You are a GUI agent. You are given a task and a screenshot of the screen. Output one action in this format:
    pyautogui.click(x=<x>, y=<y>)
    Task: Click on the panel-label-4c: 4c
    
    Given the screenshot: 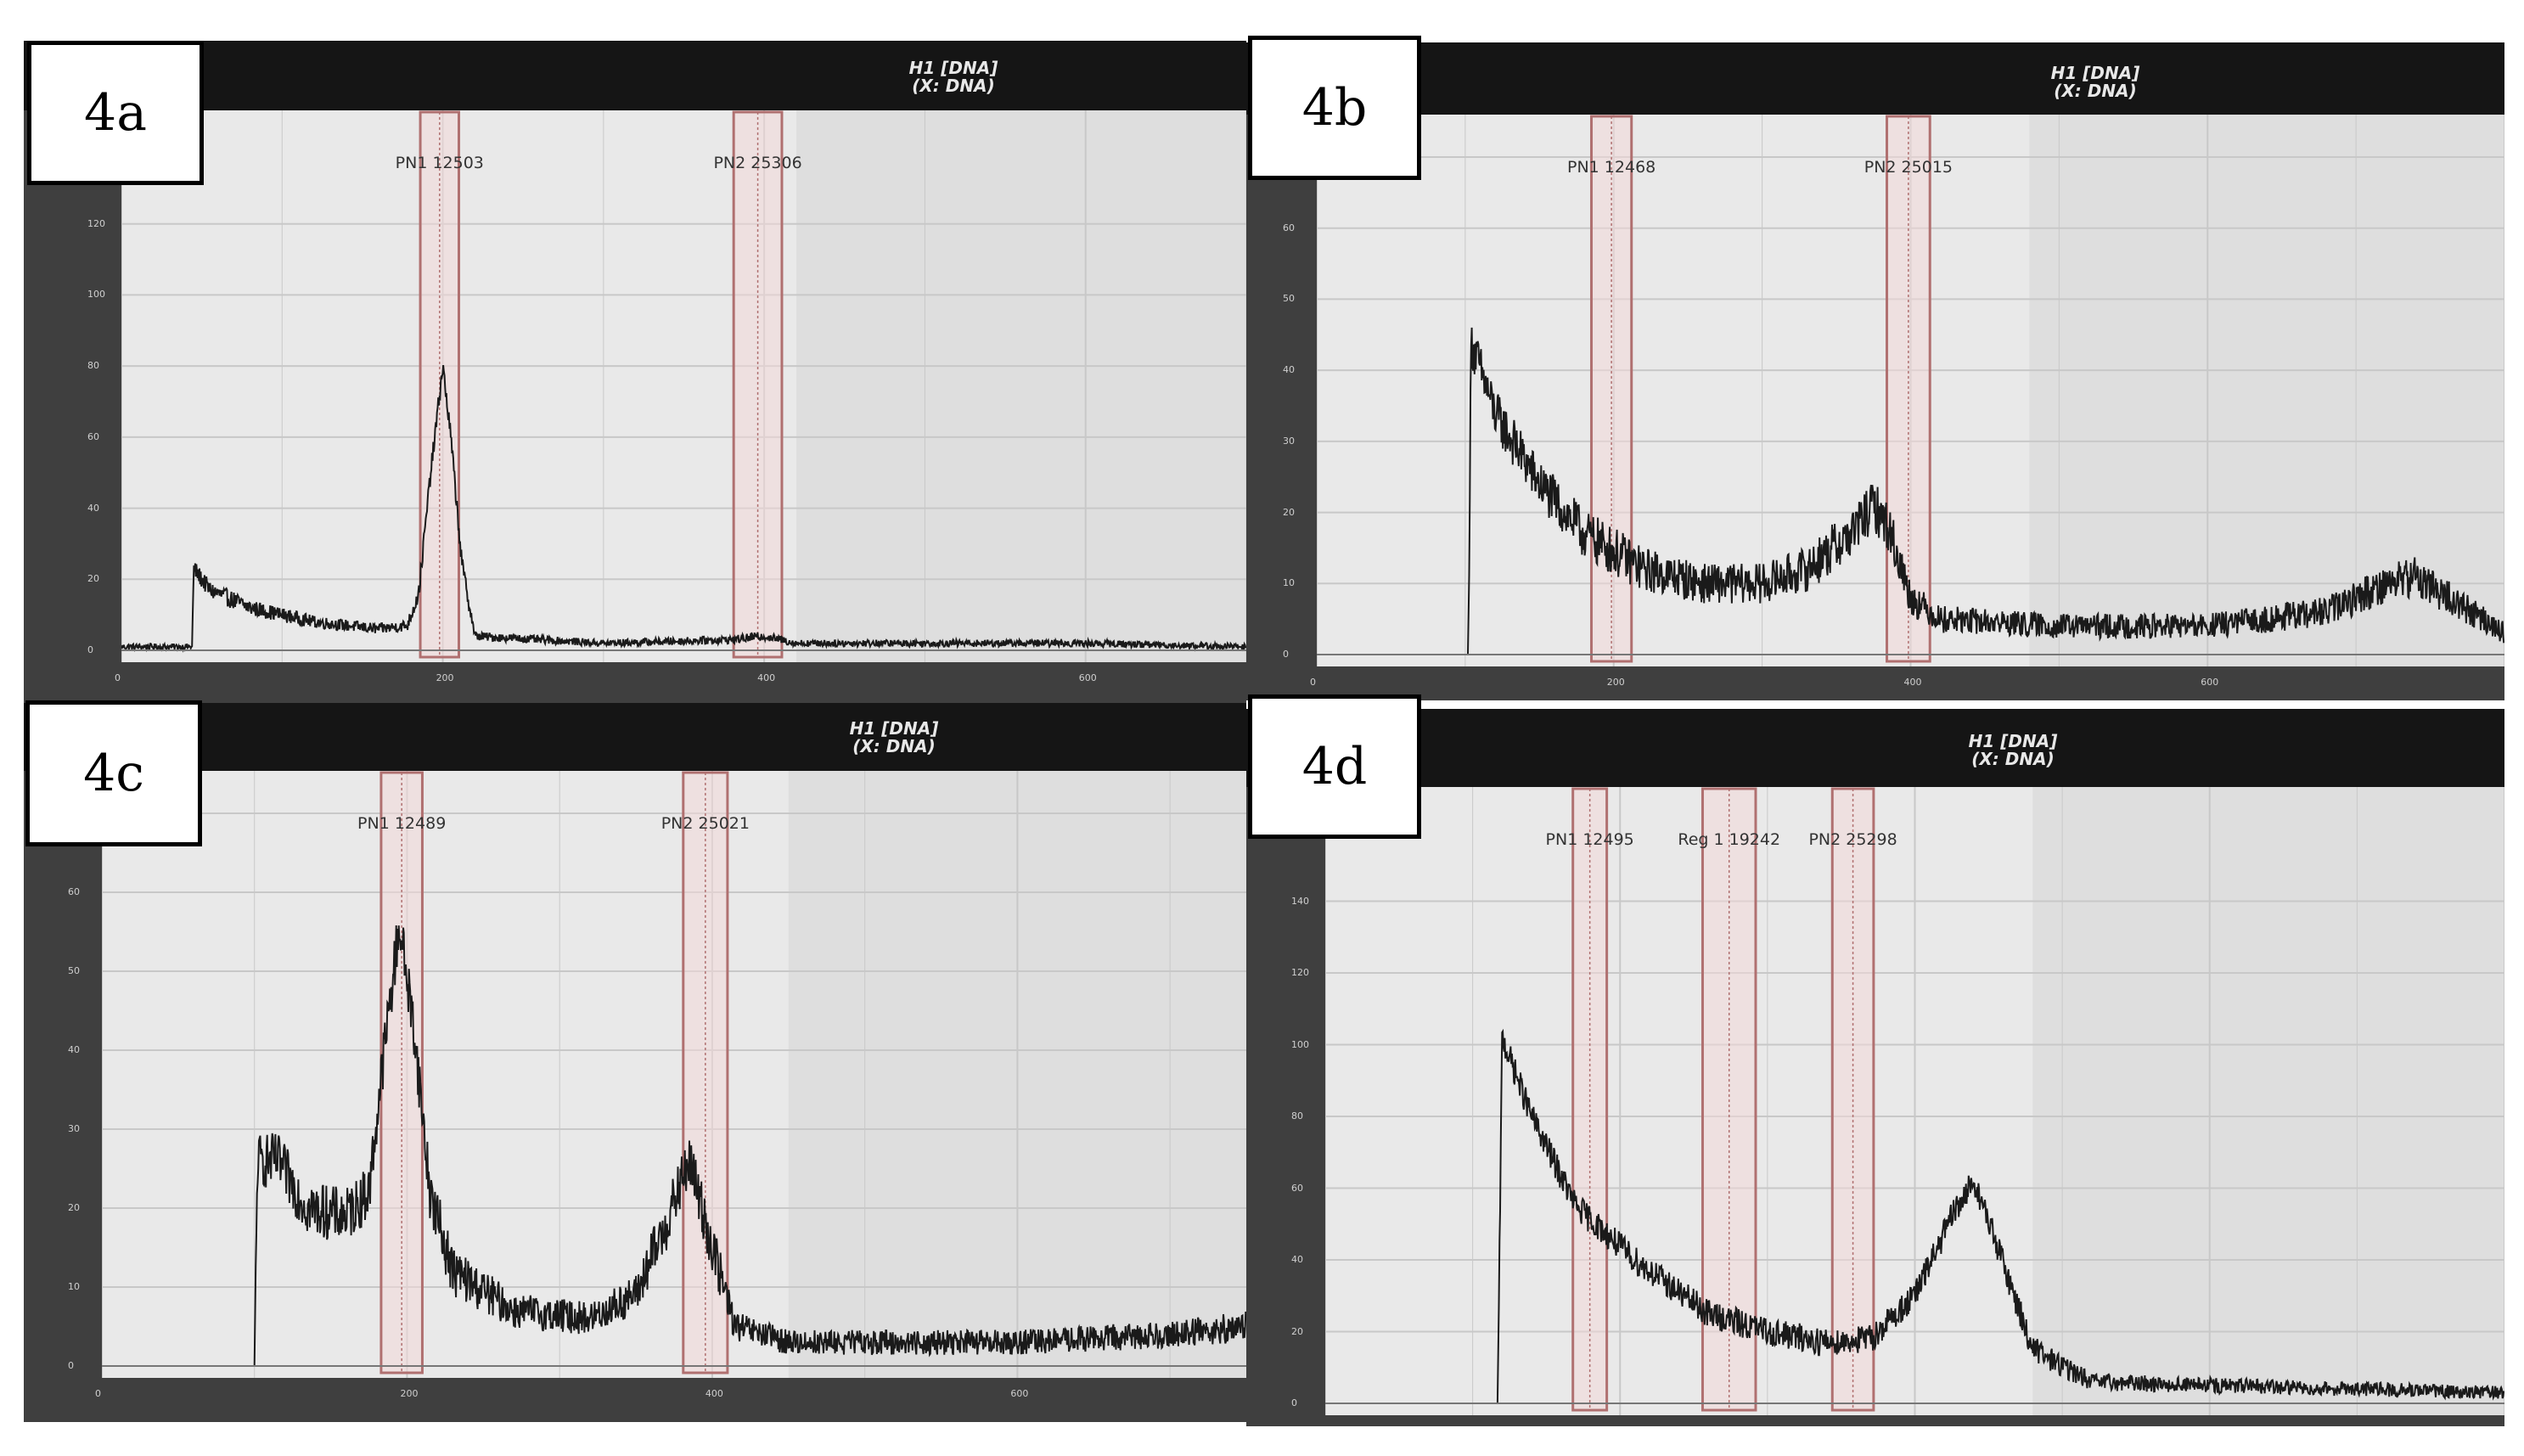 What is the action you would take?
    pyautogui.click(x=114, y=773)
    